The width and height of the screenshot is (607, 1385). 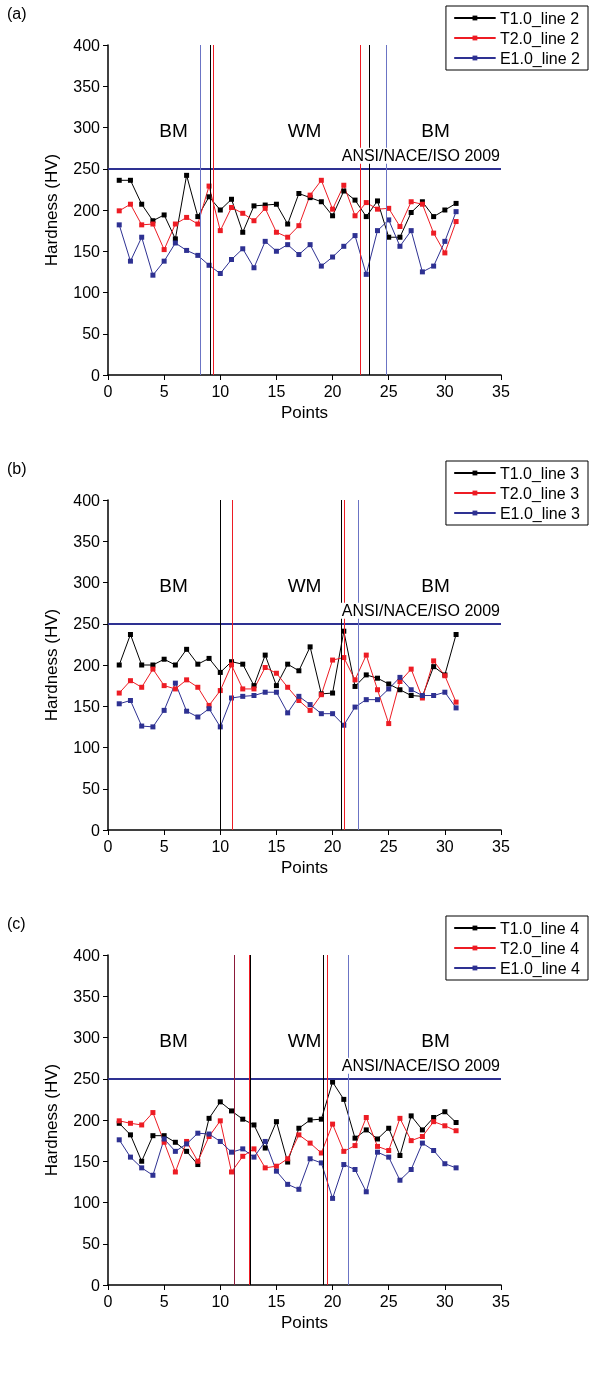 I want to click on legend-label: T2.0_line 3, so click(x=539, y=493).